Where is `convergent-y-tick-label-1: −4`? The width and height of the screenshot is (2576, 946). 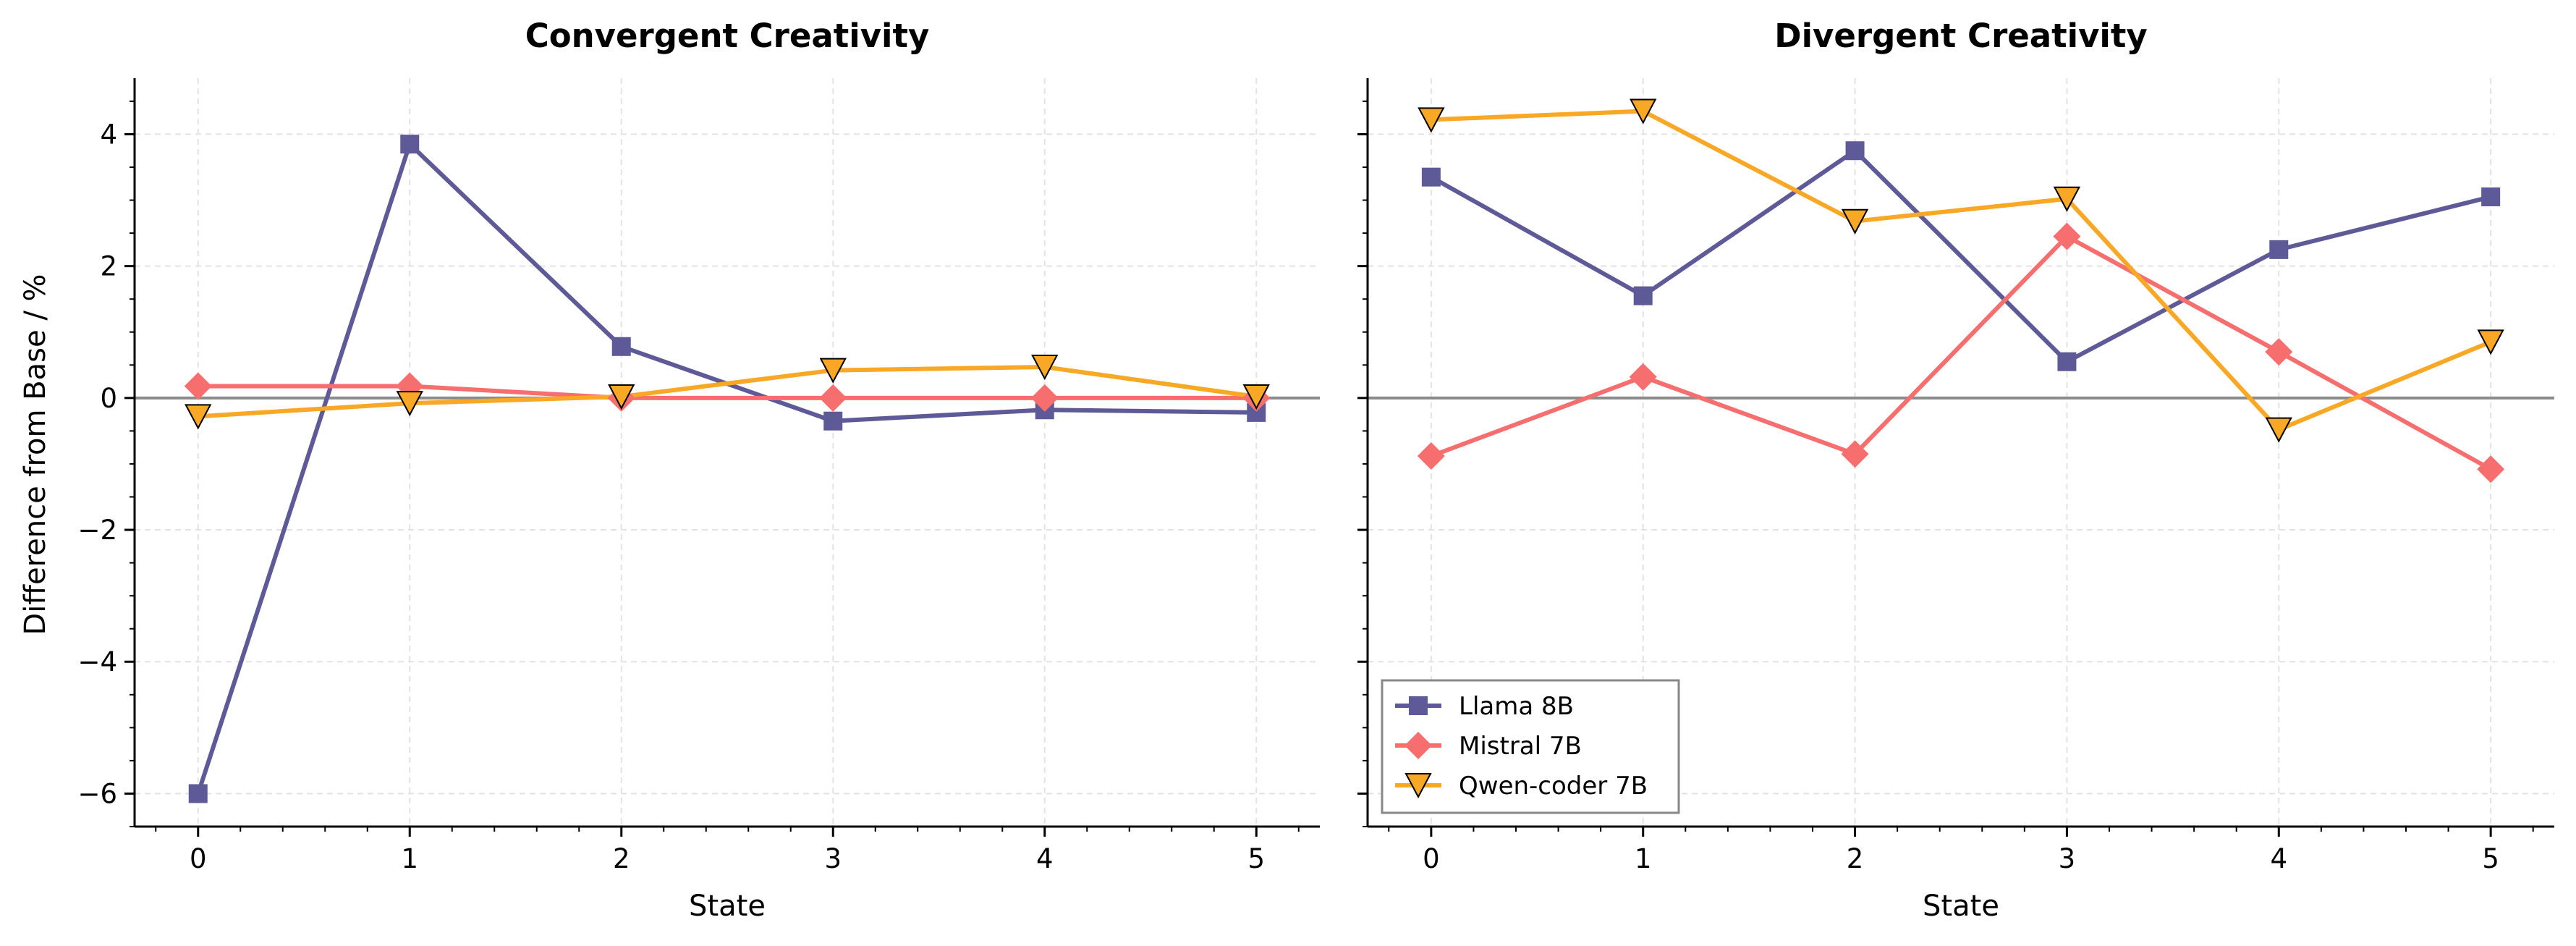 convergent-y-tick-label-1: −4 is located at coordinates (97, 661).